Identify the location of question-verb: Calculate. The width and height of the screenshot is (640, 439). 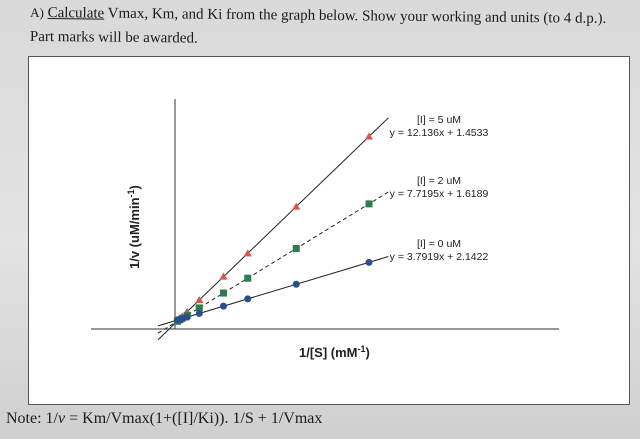
(76, 13).